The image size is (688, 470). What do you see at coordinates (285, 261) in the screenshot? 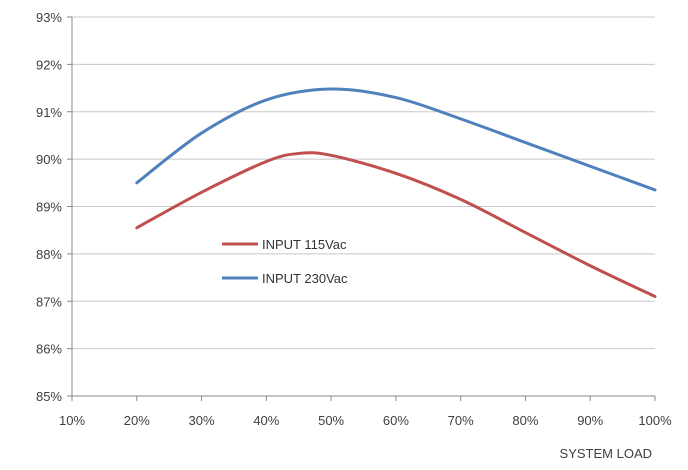
I see `legend: INPUT 115Vac INPUT 230Vac` at bounding box center [285, 261].